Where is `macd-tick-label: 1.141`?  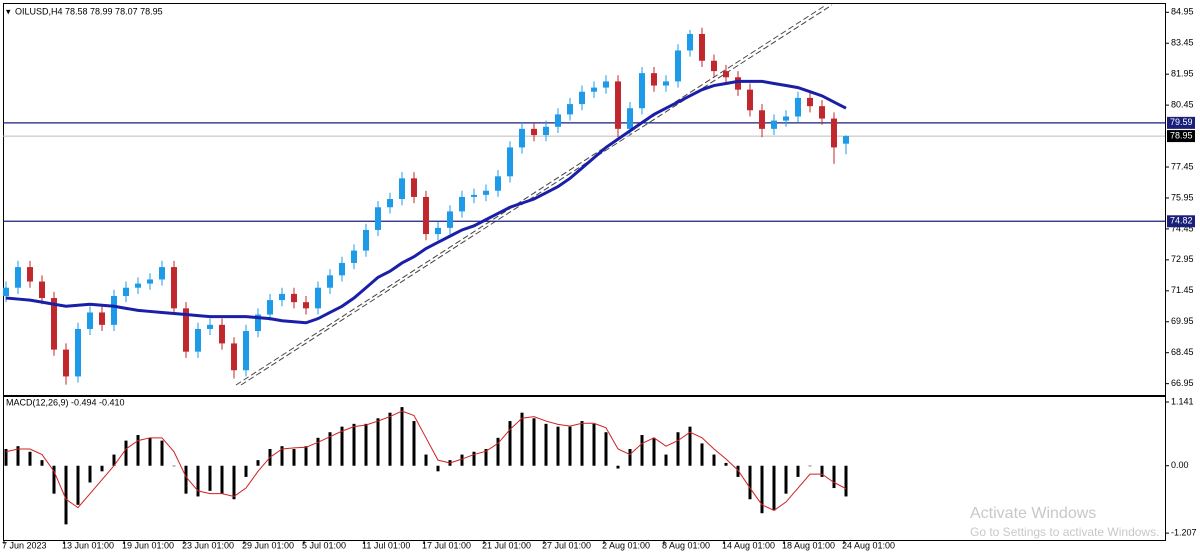 macd-tick-label: 1.141 is located at coordinates (1182, 401).